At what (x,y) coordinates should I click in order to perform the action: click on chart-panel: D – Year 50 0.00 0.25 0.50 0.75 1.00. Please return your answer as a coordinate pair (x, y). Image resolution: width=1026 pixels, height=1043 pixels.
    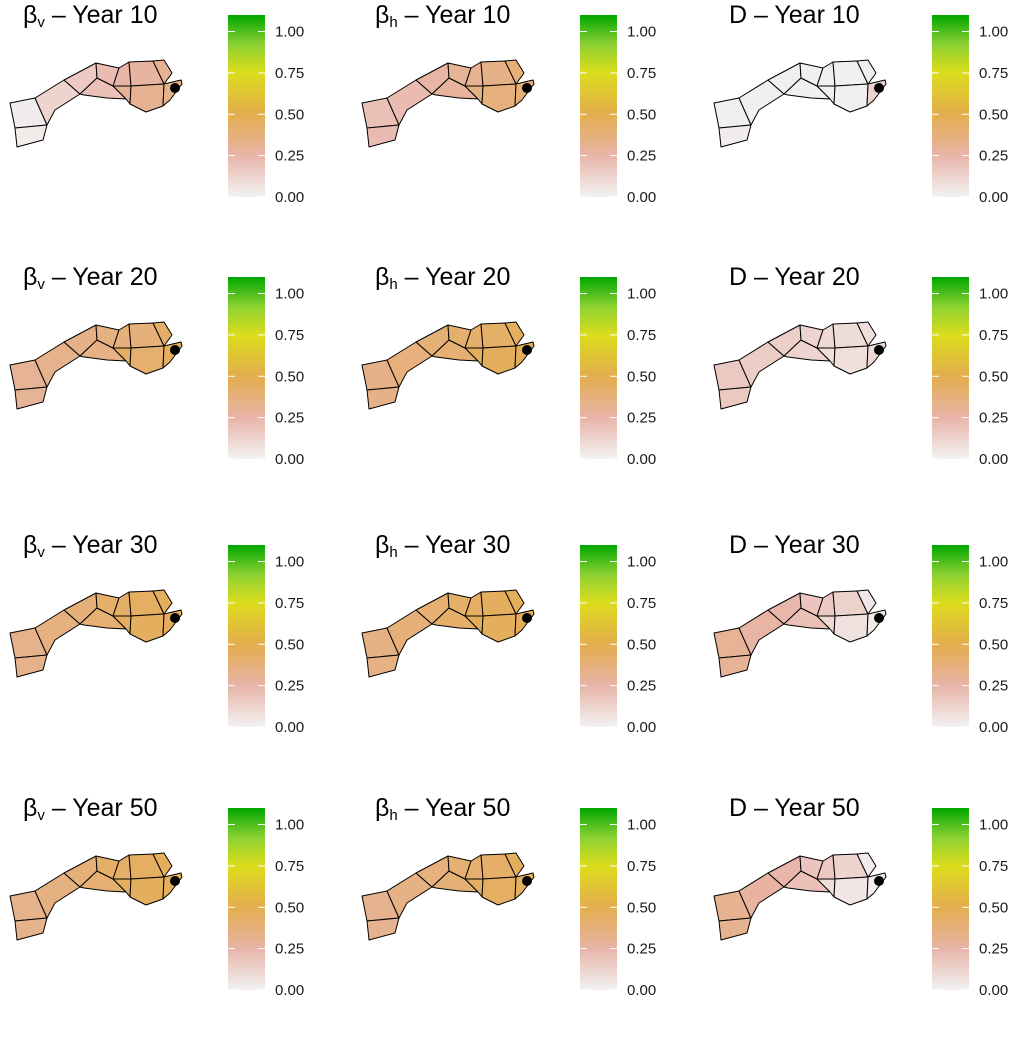
    Looking at the image, I should click on (865, 918).